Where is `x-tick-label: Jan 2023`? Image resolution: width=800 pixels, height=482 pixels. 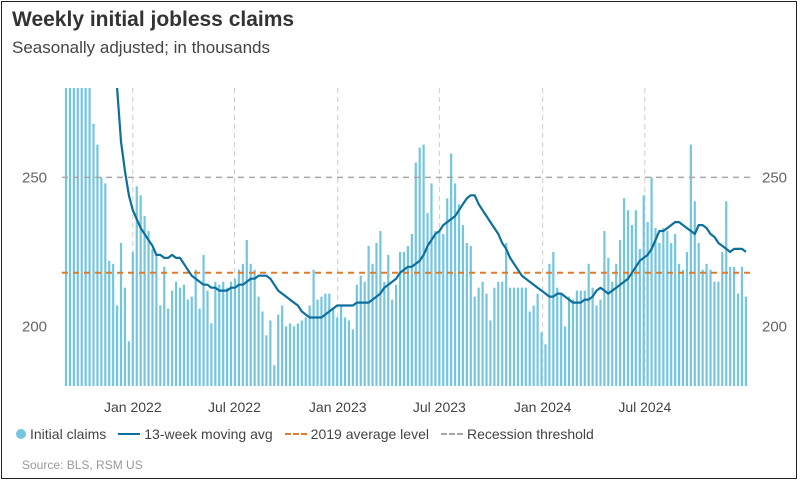
x-tick-label: Jan 2023 is located at coordinates (338, 407).